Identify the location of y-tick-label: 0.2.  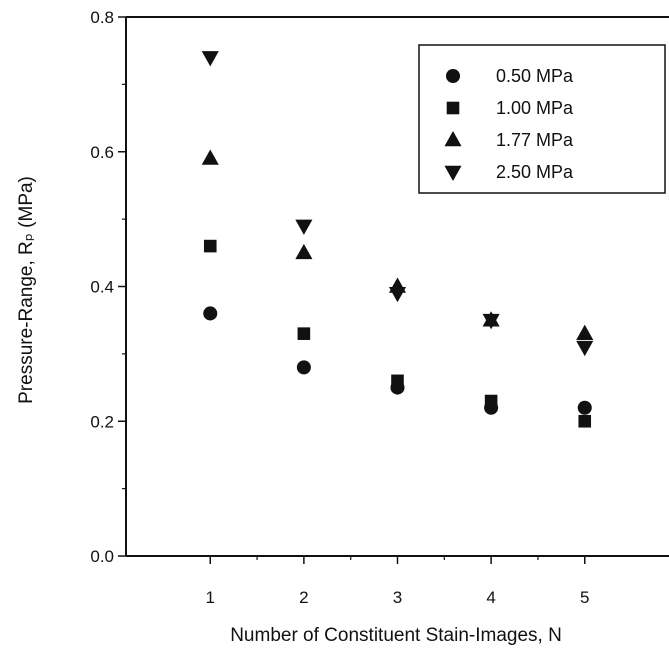
(102, 421).